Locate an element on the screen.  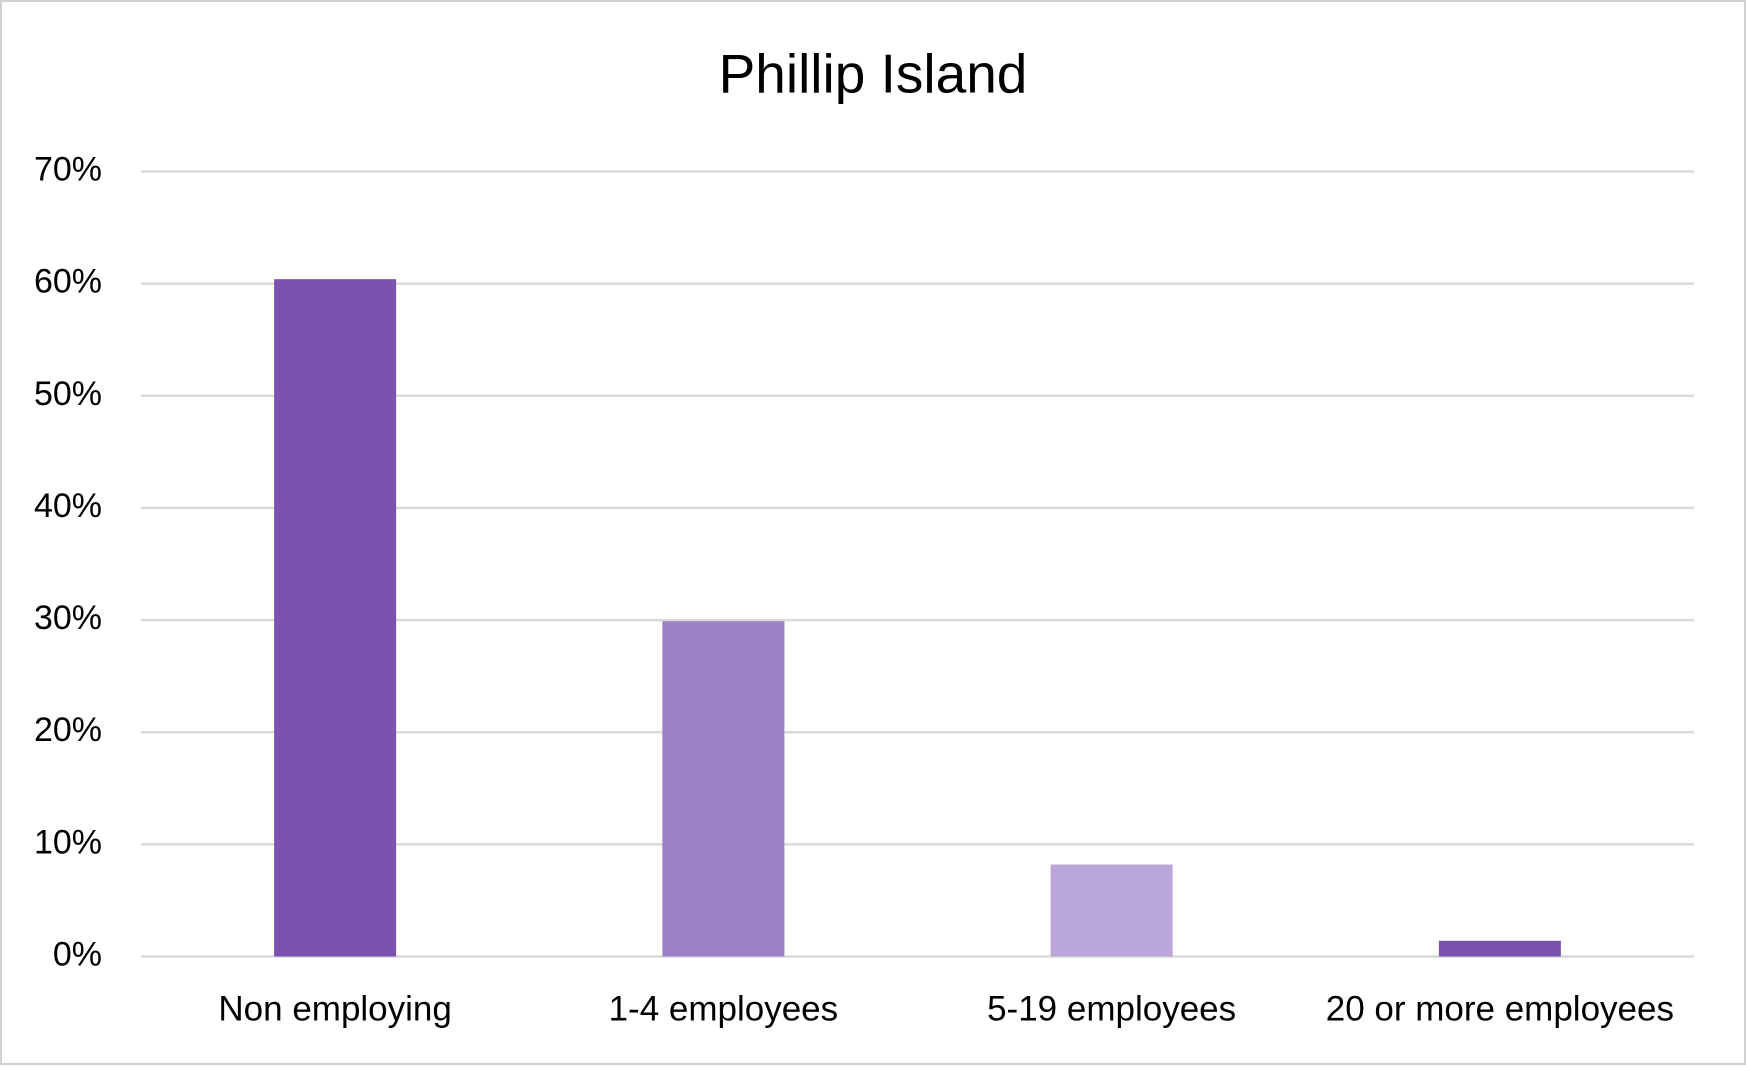
y-tick-label: 20% is located at coordinates (68, 730).